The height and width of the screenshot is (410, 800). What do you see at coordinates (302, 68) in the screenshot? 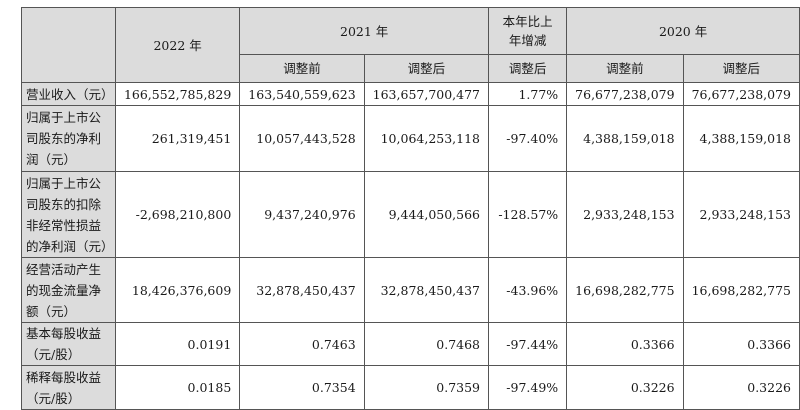
I see `header-2021-before: 调整前` at bounding box center [302, 68].